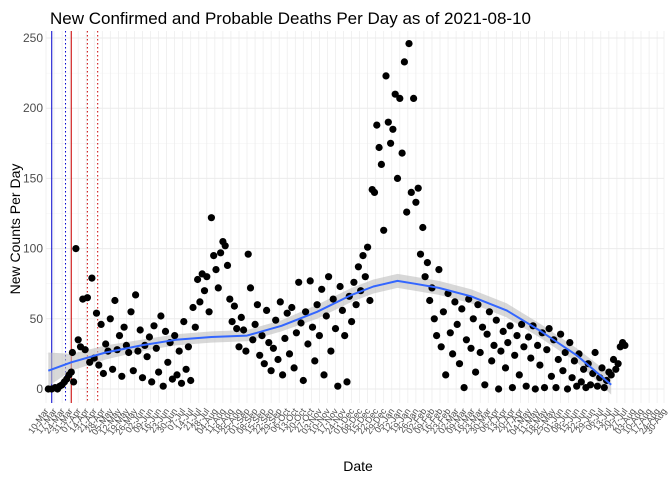 The image size is (672, 480). I want to click on y-tick-label: 0, so click(39, 389).